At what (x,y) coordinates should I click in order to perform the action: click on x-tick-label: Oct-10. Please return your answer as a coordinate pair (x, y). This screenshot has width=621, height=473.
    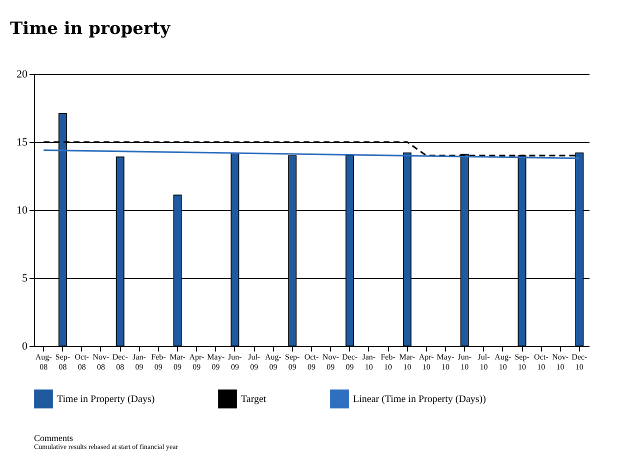
    Looking at the image, I should click on (541, 362).